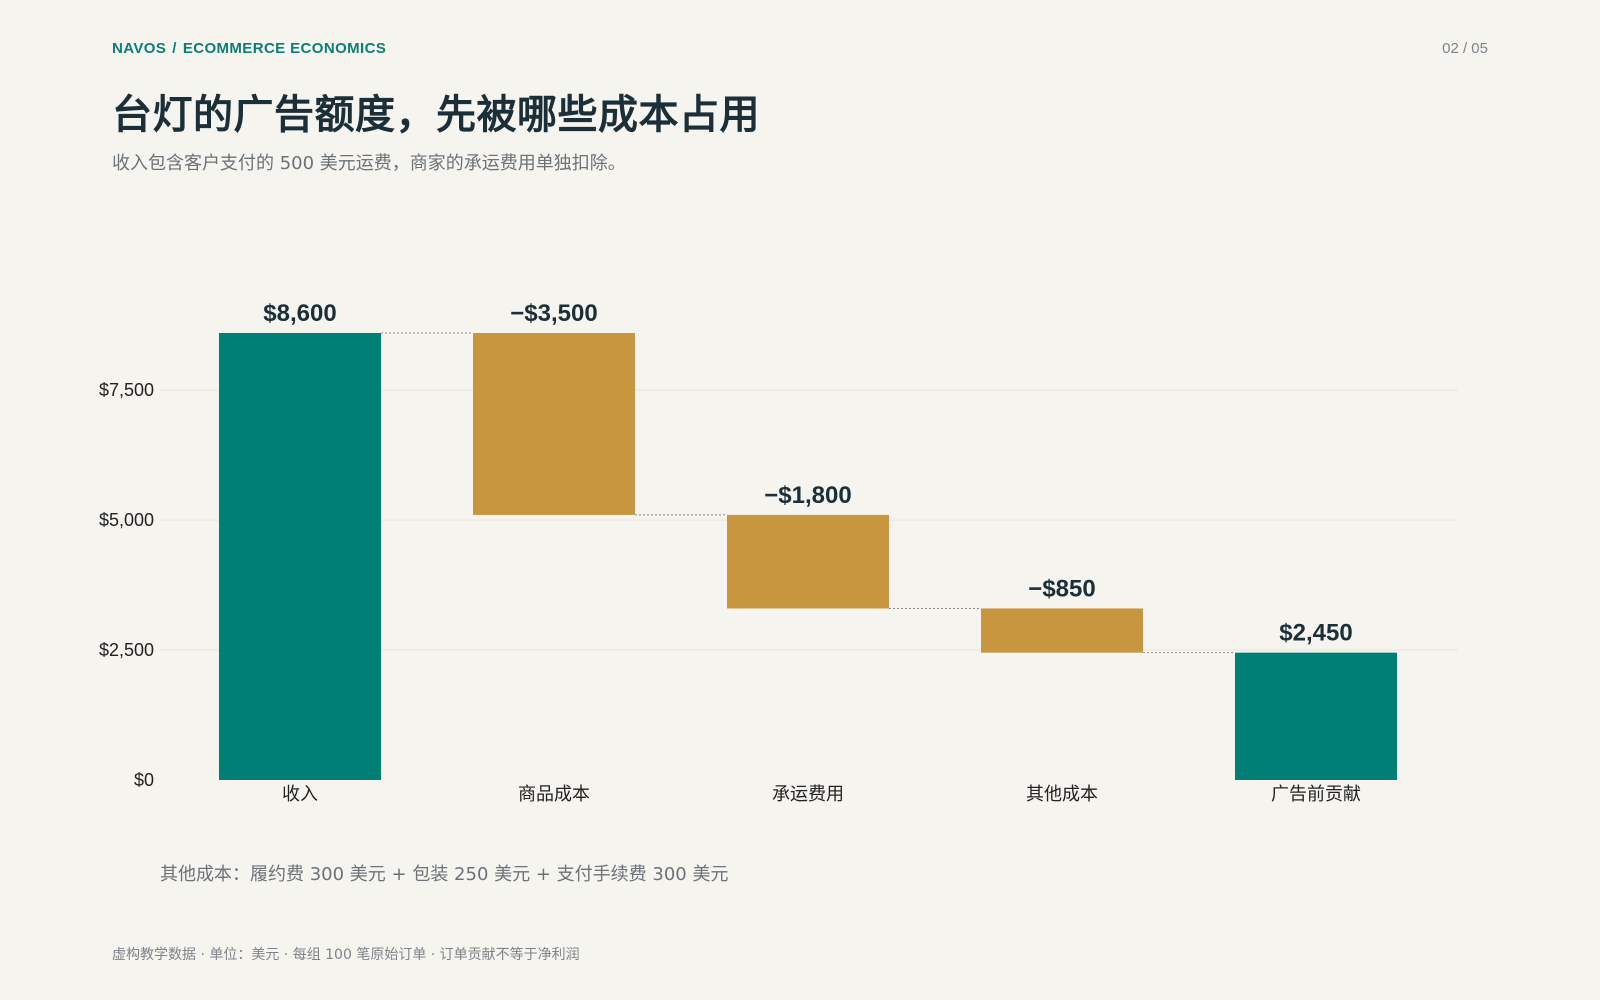  Describe the element at coordinates (1315, 633) in the screenshot. I see `value-label: $2,450` at that location.